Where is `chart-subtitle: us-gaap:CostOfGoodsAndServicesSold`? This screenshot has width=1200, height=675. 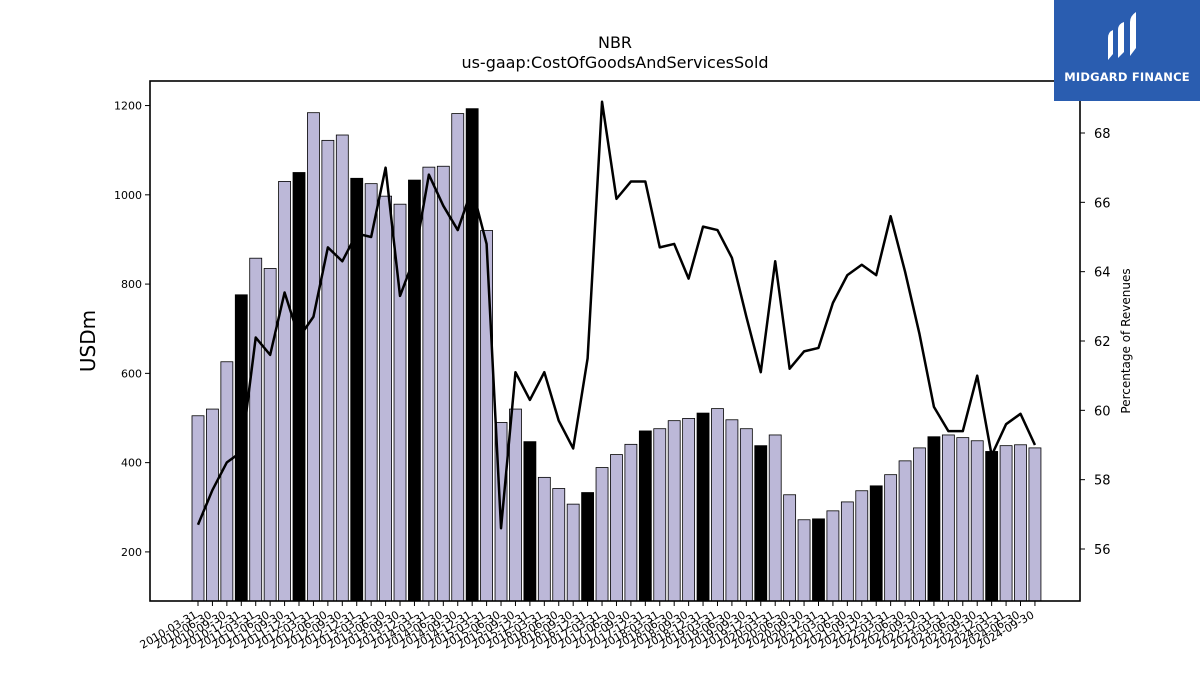 chart-subtitle: us-gaap:CostOfGoodsAndServicesSold is located at coordinates (614, 62).